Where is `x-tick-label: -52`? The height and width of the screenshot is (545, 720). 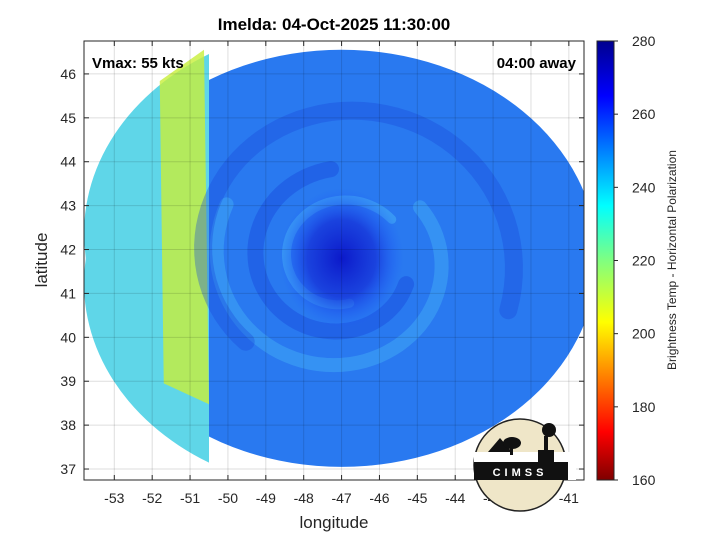
x-tick-label: -52 is located at coordinates (152, 498).